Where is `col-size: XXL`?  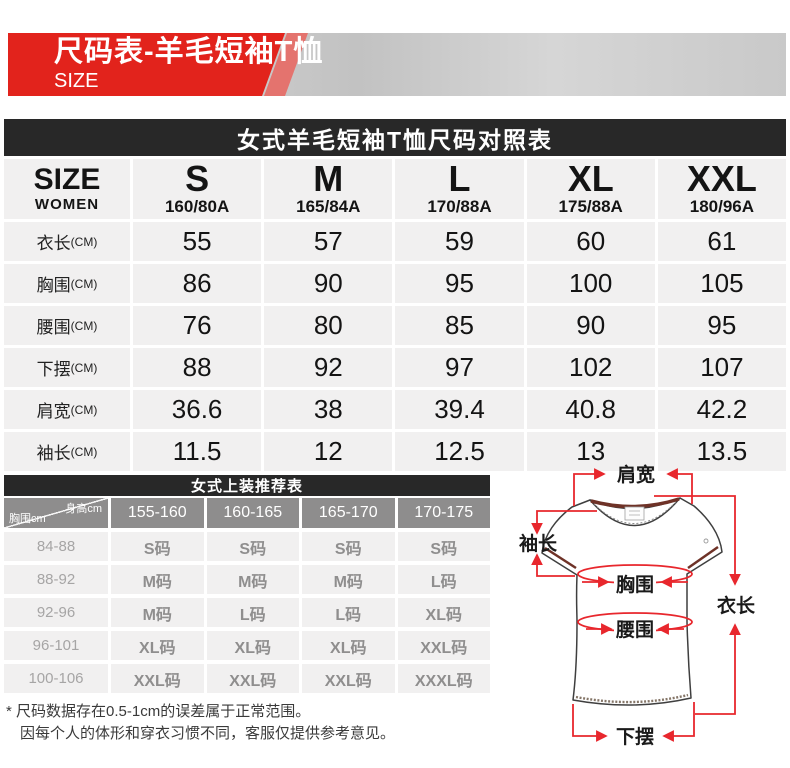
col-size: XXL is located at coordinates (721, 178).